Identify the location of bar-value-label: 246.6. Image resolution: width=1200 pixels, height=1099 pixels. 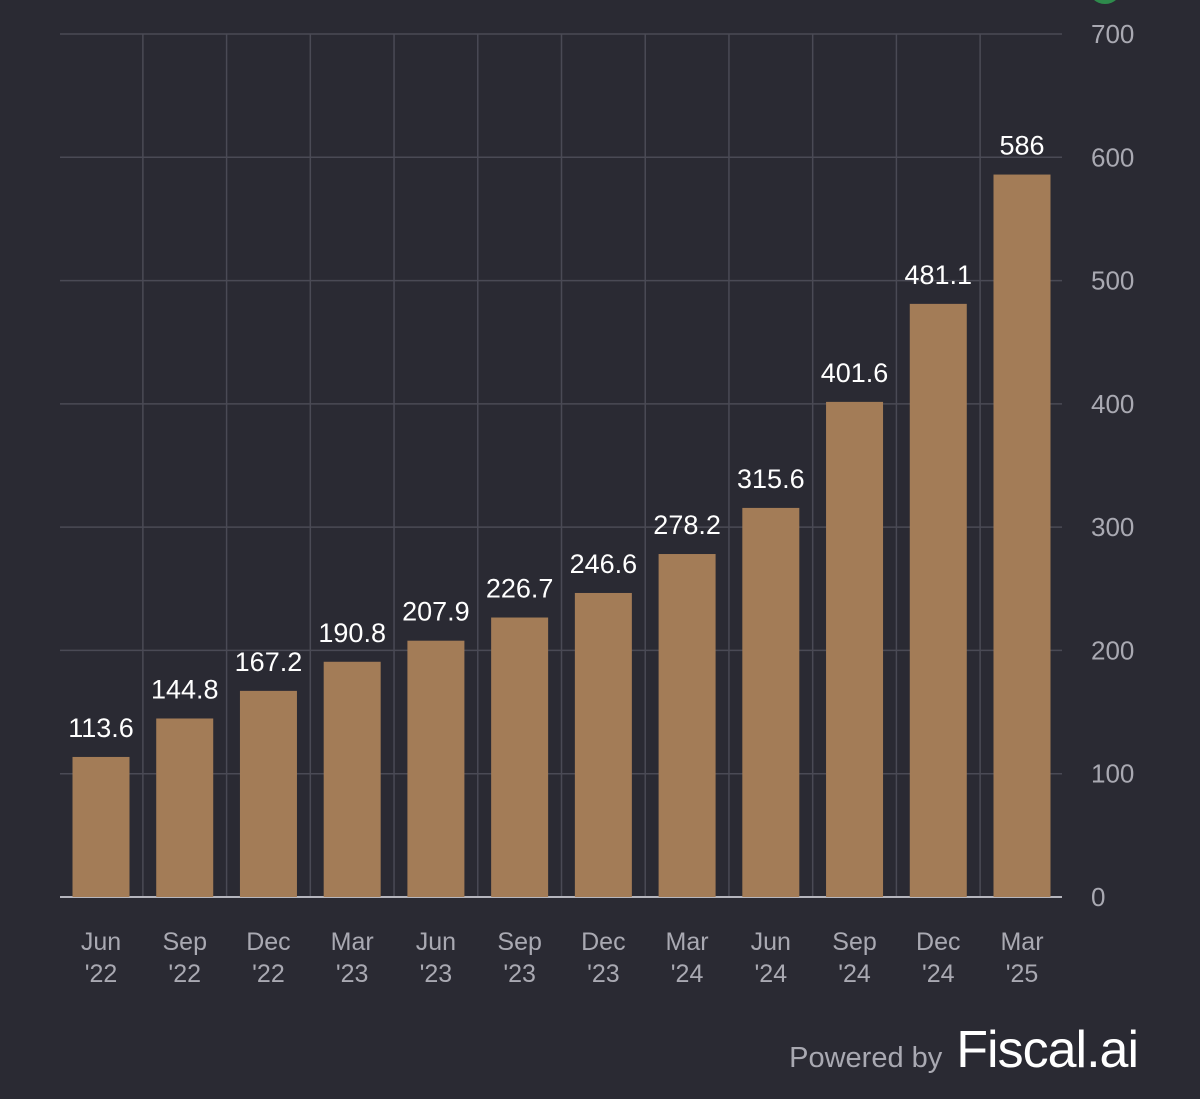
(604, 564).